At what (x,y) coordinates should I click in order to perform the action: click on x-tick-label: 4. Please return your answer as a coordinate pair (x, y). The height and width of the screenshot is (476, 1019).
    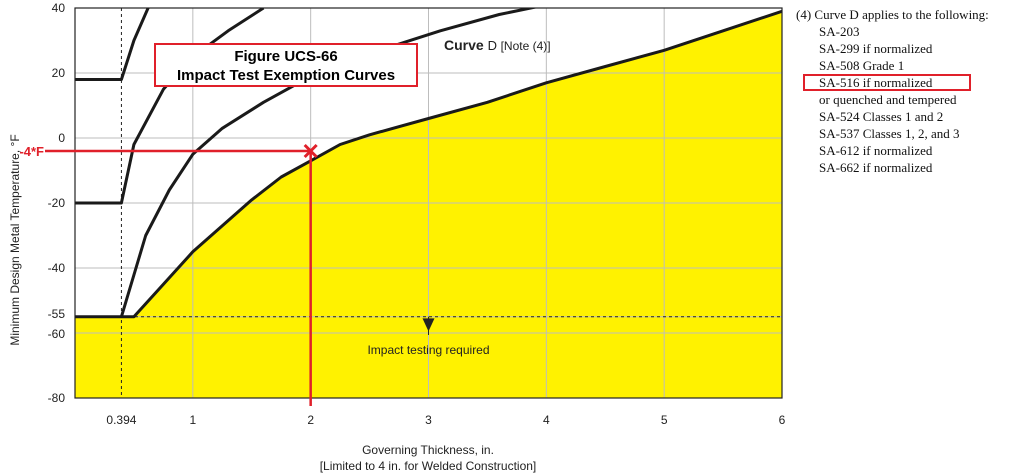
    Looking at the image, I should click on (546, 420).